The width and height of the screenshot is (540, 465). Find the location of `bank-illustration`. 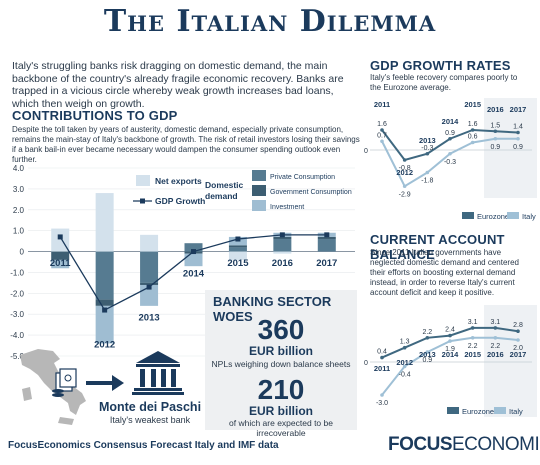

bank-illustration is located at coordinates (102, 387).